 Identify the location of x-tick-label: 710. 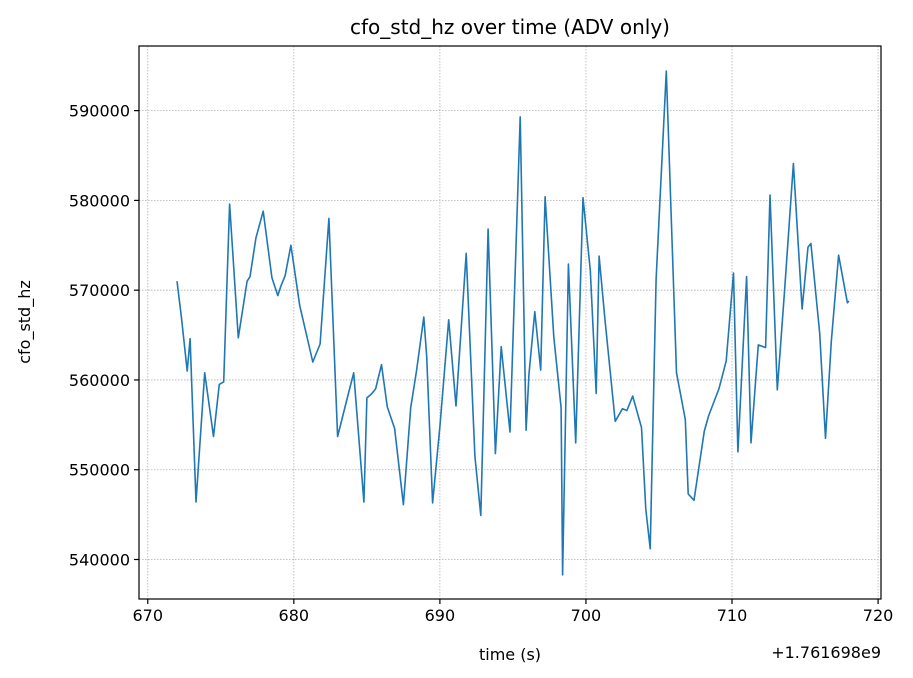
(732, 615).